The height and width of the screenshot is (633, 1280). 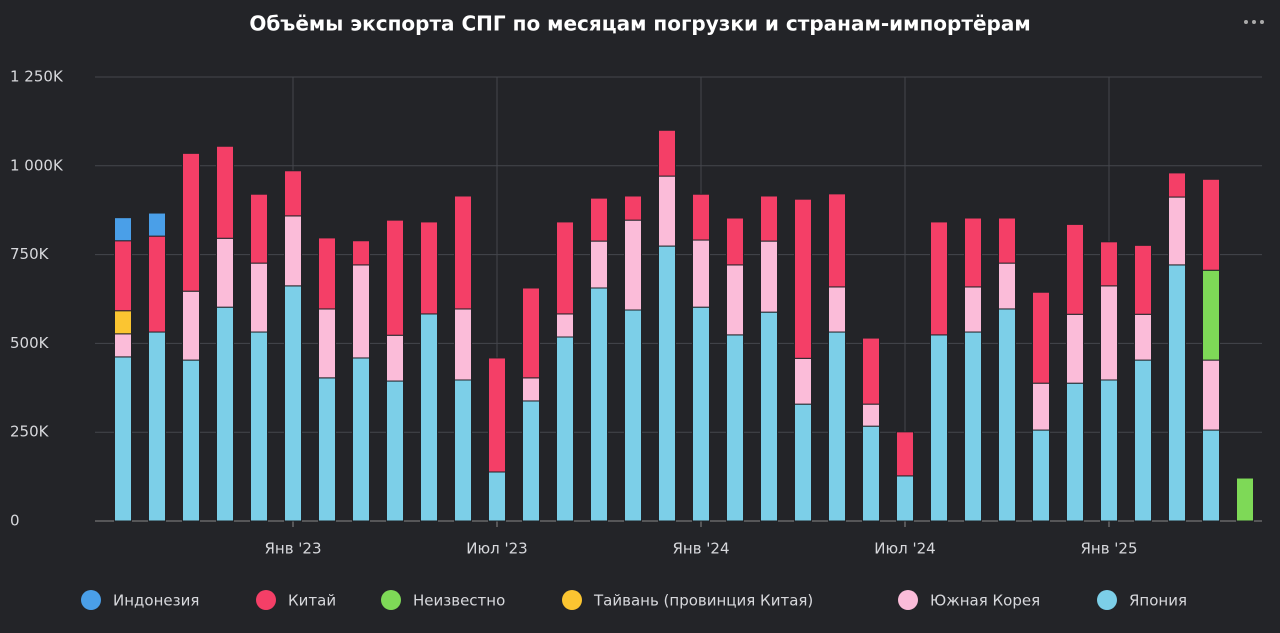 What do you see at coordinates (1158, 601) in the screenshot?
I see `legend-label: Япония` at bounding box center [1158, 601].